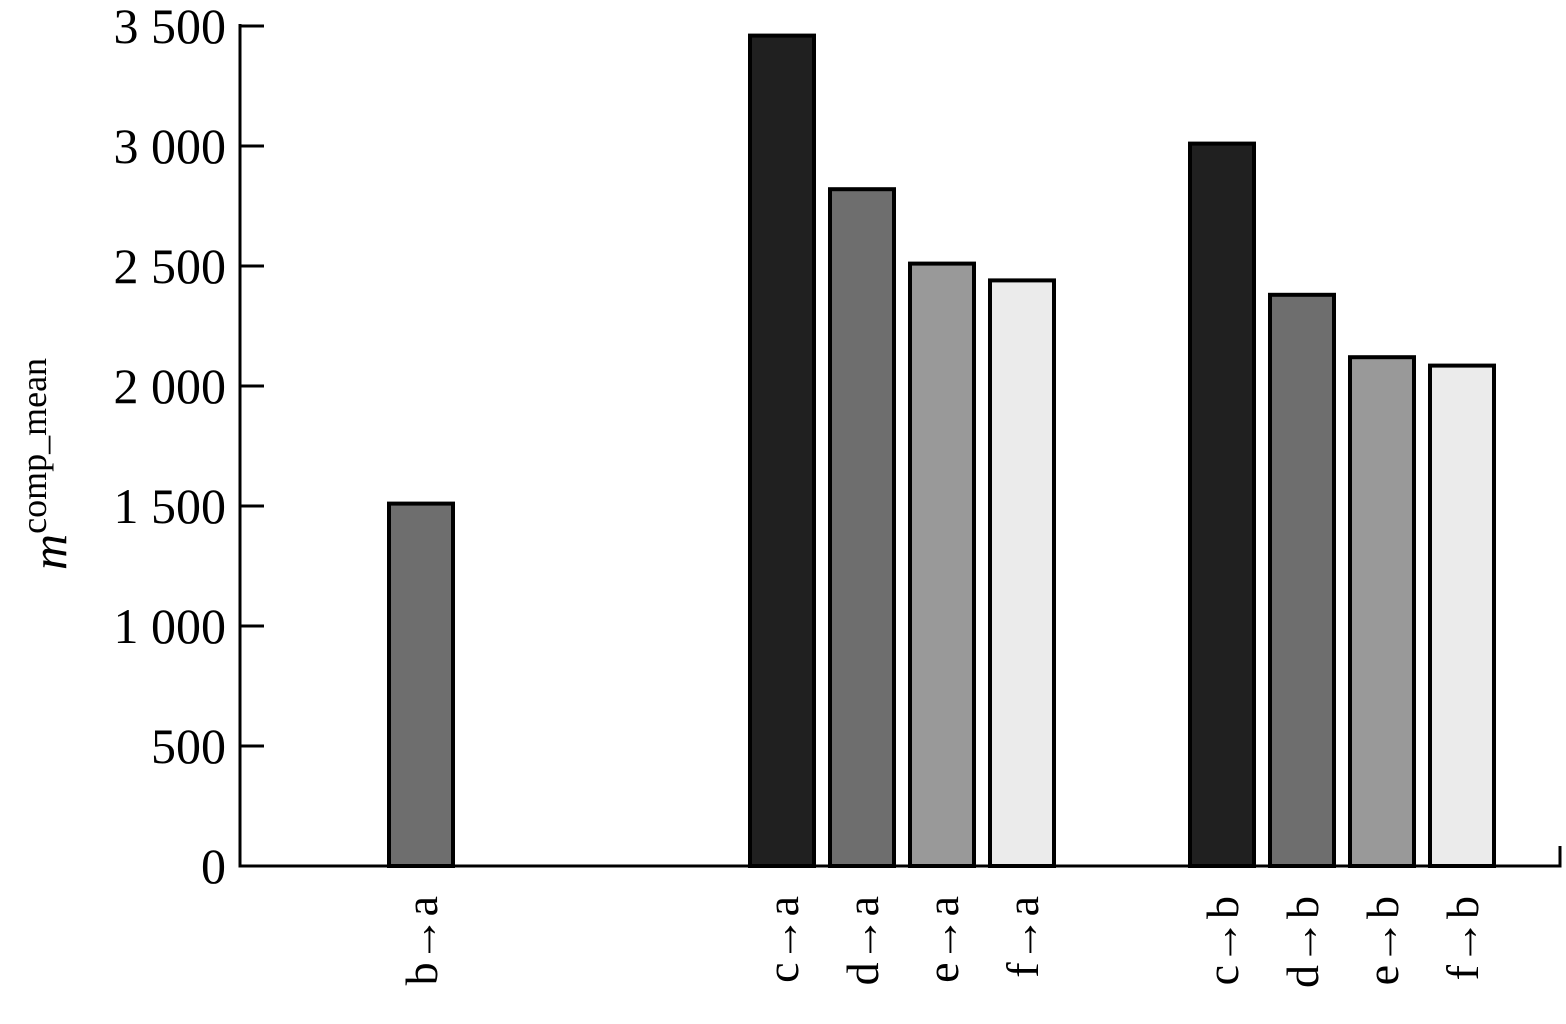 The image size is (1566, 1024). Describe the element at coordinates (170, 266) in the screenshot. I see `y-tick-label: 2 500` at that location.